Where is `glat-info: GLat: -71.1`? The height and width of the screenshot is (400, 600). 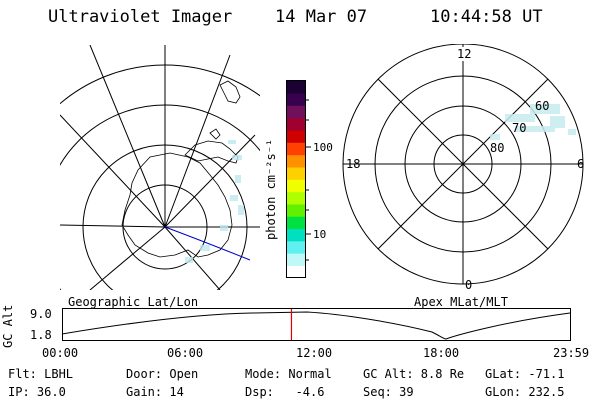
glat-info: GLat: -71.1 is located at coordinates (525, 374).